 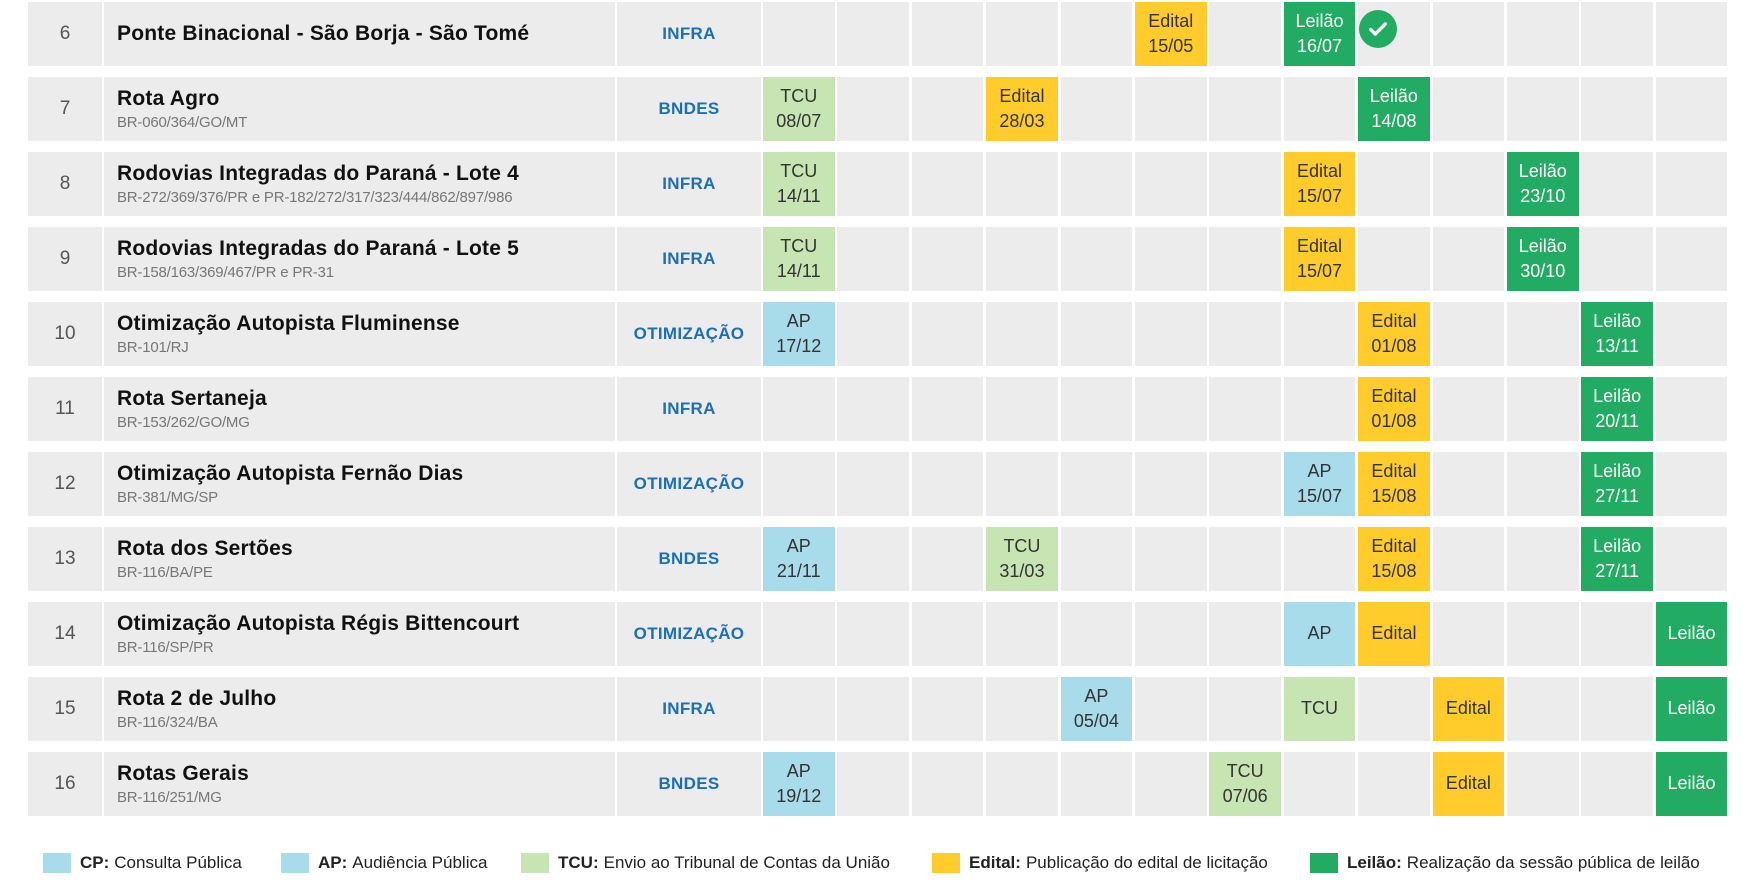 I want to click on milestone-edital: Edital, so click(x=1468, y=709).